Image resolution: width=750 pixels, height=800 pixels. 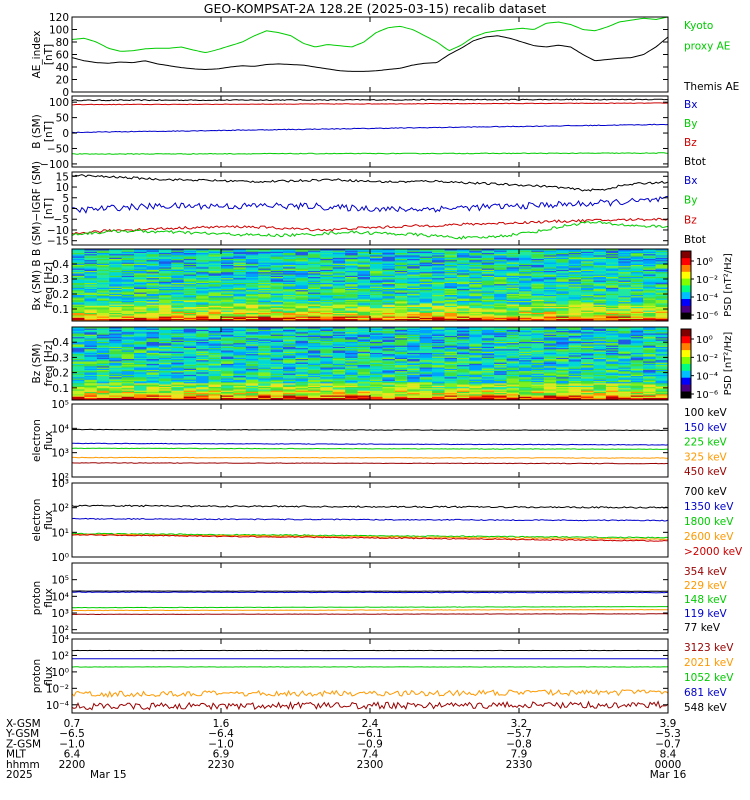 What do you see at coordinates (706, 472) in the screenshot?
I see `legend-entry: 450 keV` at bounding box center [706, 472].